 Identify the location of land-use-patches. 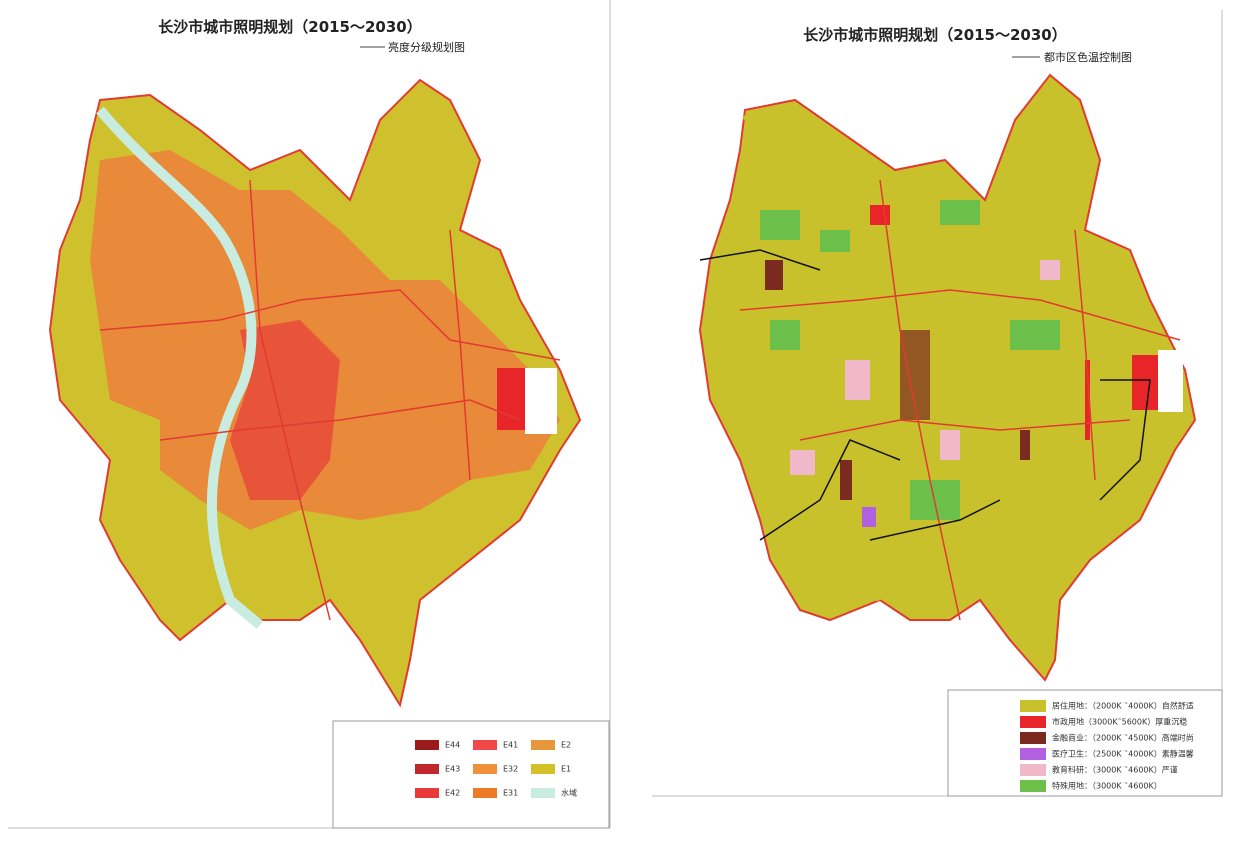
(971, 363).